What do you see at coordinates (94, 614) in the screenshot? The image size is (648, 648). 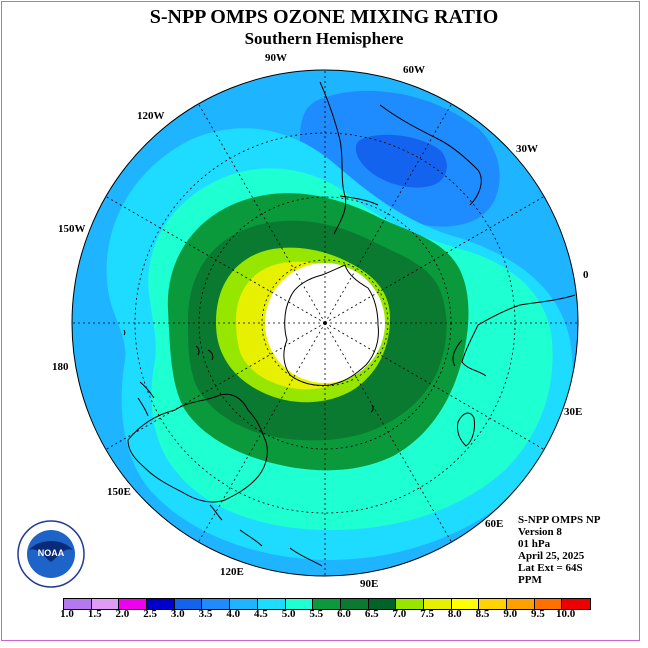 I see `colorbar-label: 1.5` at bounding box center [94, 614].